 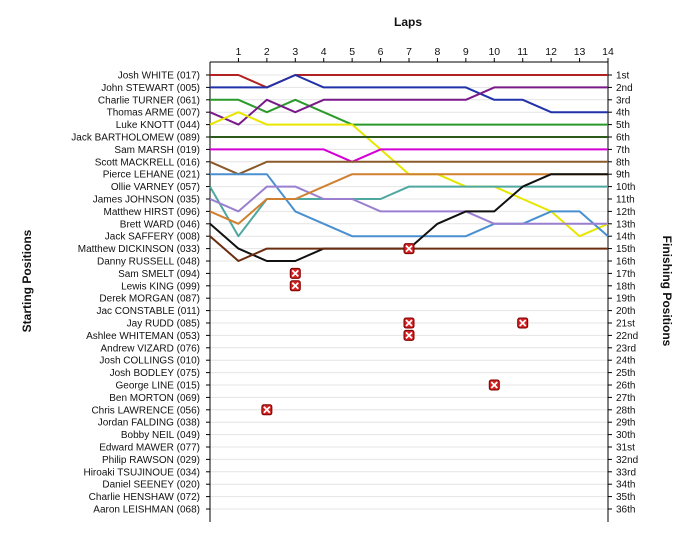 What do you see at coordinates (149, 361) in the screenshot?
I see `starting-position-label: Josh COLLINGS (010)` at bounding box center [149, 361].